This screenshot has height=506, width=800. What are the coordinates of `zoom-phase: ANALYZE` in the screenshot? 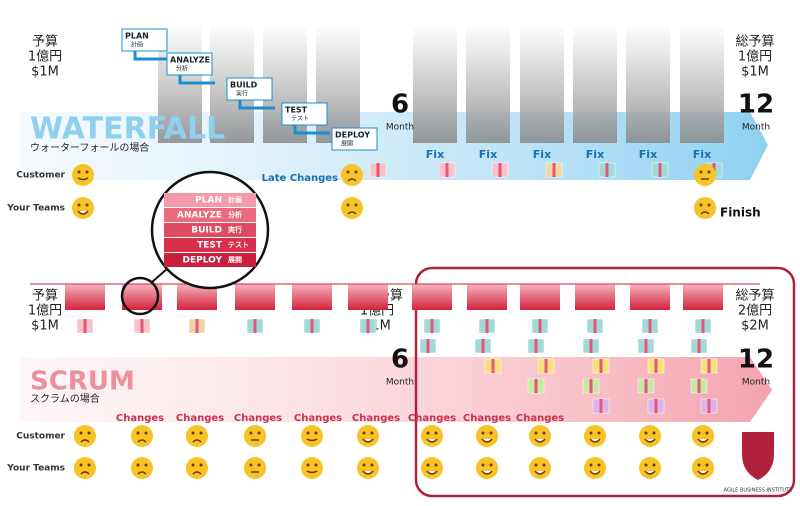 It's located at (199, 216).